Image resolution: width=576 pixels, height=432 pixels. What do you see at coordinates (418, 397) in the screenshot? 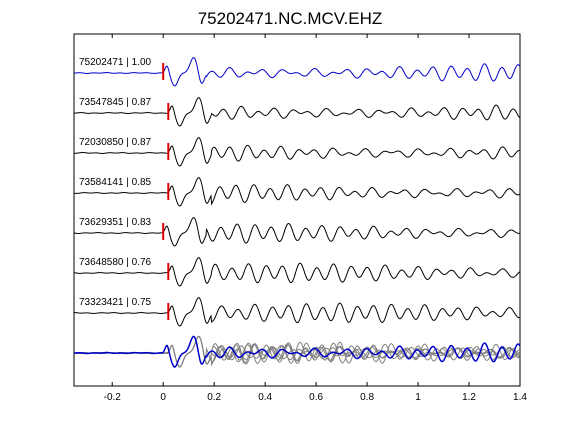
I see `x-tick-label: 1` at bounding box center [418, 397].